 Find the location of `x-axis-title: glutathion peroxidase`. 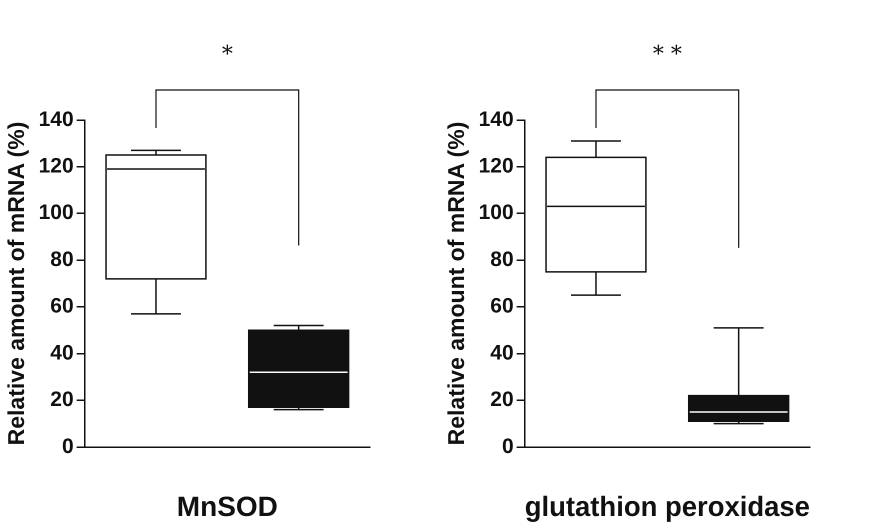

x-axis-title: glutathion peroxidase is located at coordinates (667, 506).